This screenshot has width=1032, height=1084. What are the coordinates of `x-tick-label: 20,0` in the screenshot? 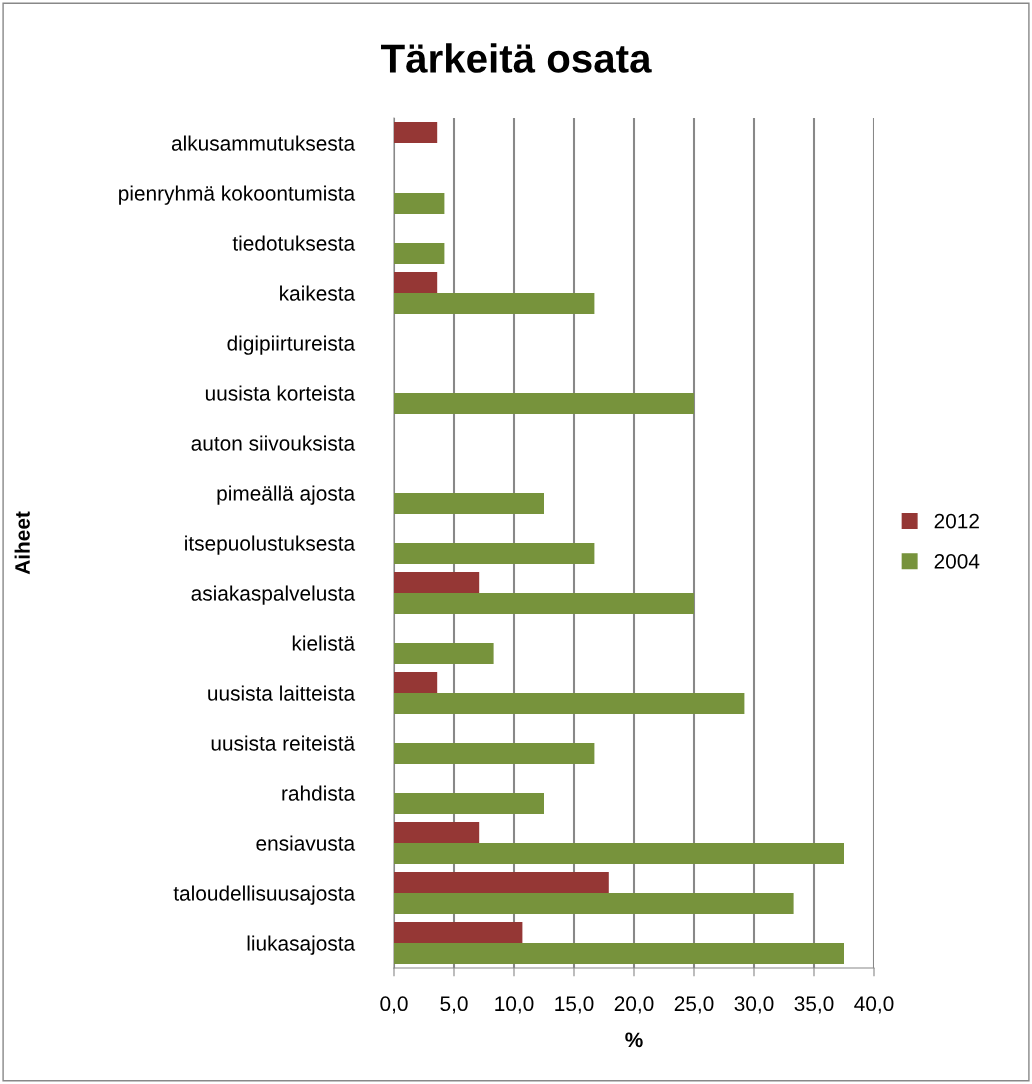 It's located at (634, 1005).